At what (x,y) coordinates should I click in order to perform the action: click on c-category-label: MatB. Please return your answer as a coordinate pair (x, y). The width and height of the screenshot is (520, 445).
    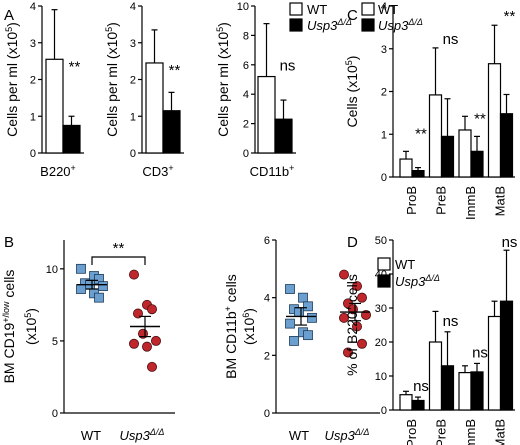
    Looking at the image, I should click on (500, 201).